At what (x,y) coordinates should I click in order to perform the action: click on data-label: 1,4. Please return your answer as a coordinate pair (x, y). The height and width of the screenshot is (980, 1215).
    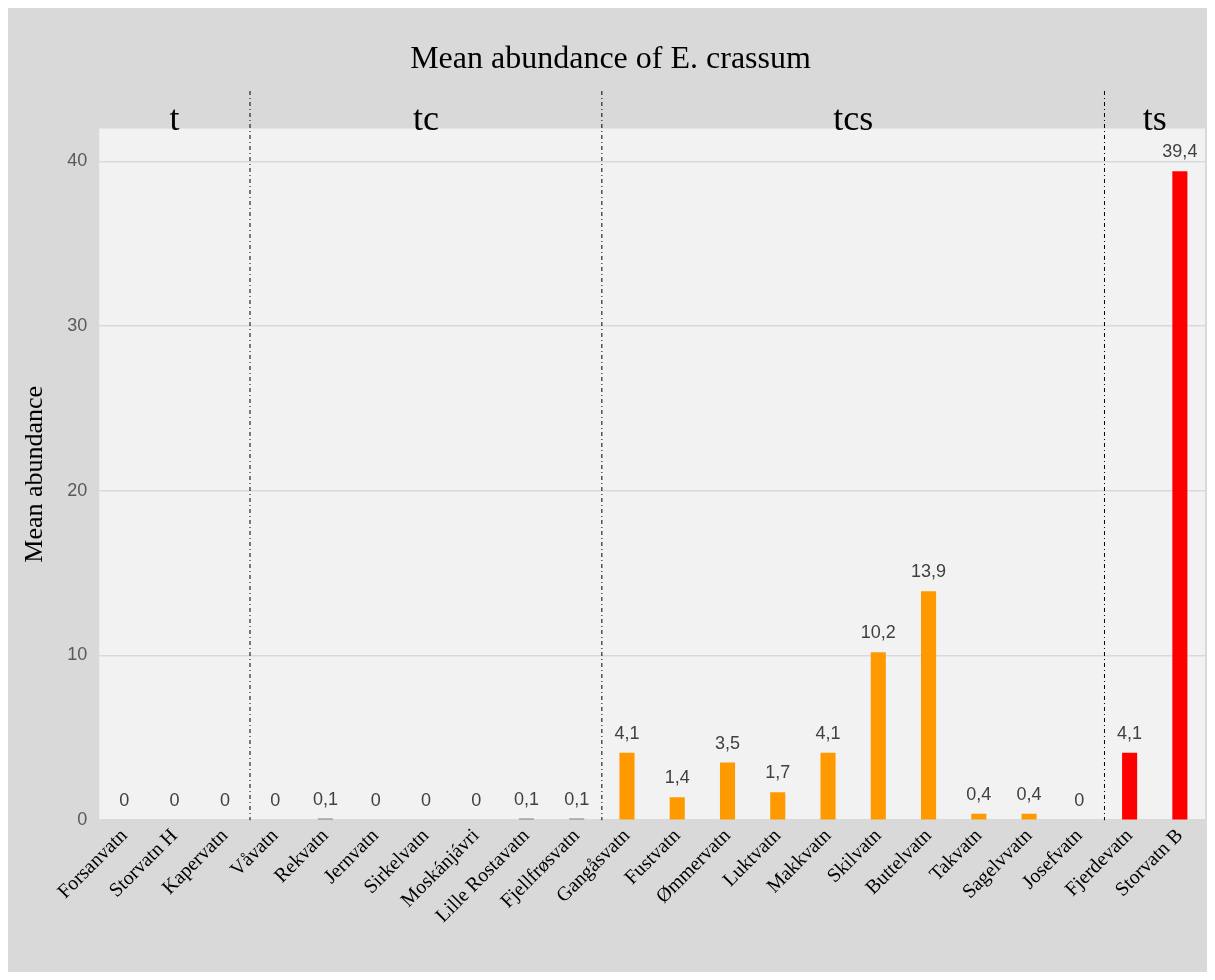
    Looking at the image, I should click on (677, 777).